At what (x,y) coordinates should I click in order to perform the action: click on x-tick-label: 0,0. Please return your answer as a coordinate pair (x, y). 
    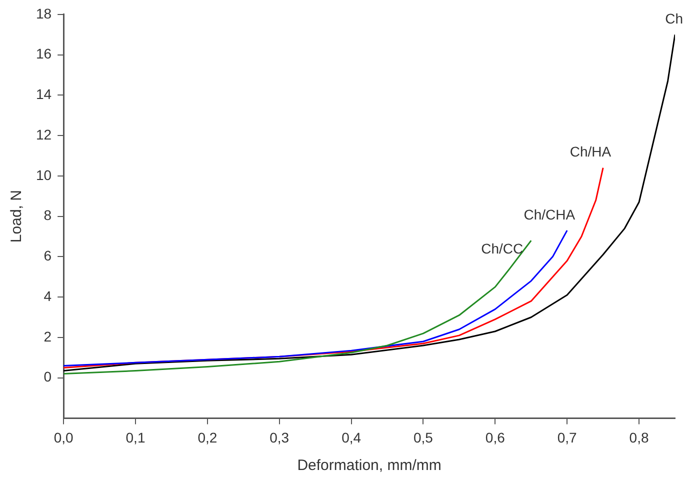
    Looking at the image, I should click on (64, 437).